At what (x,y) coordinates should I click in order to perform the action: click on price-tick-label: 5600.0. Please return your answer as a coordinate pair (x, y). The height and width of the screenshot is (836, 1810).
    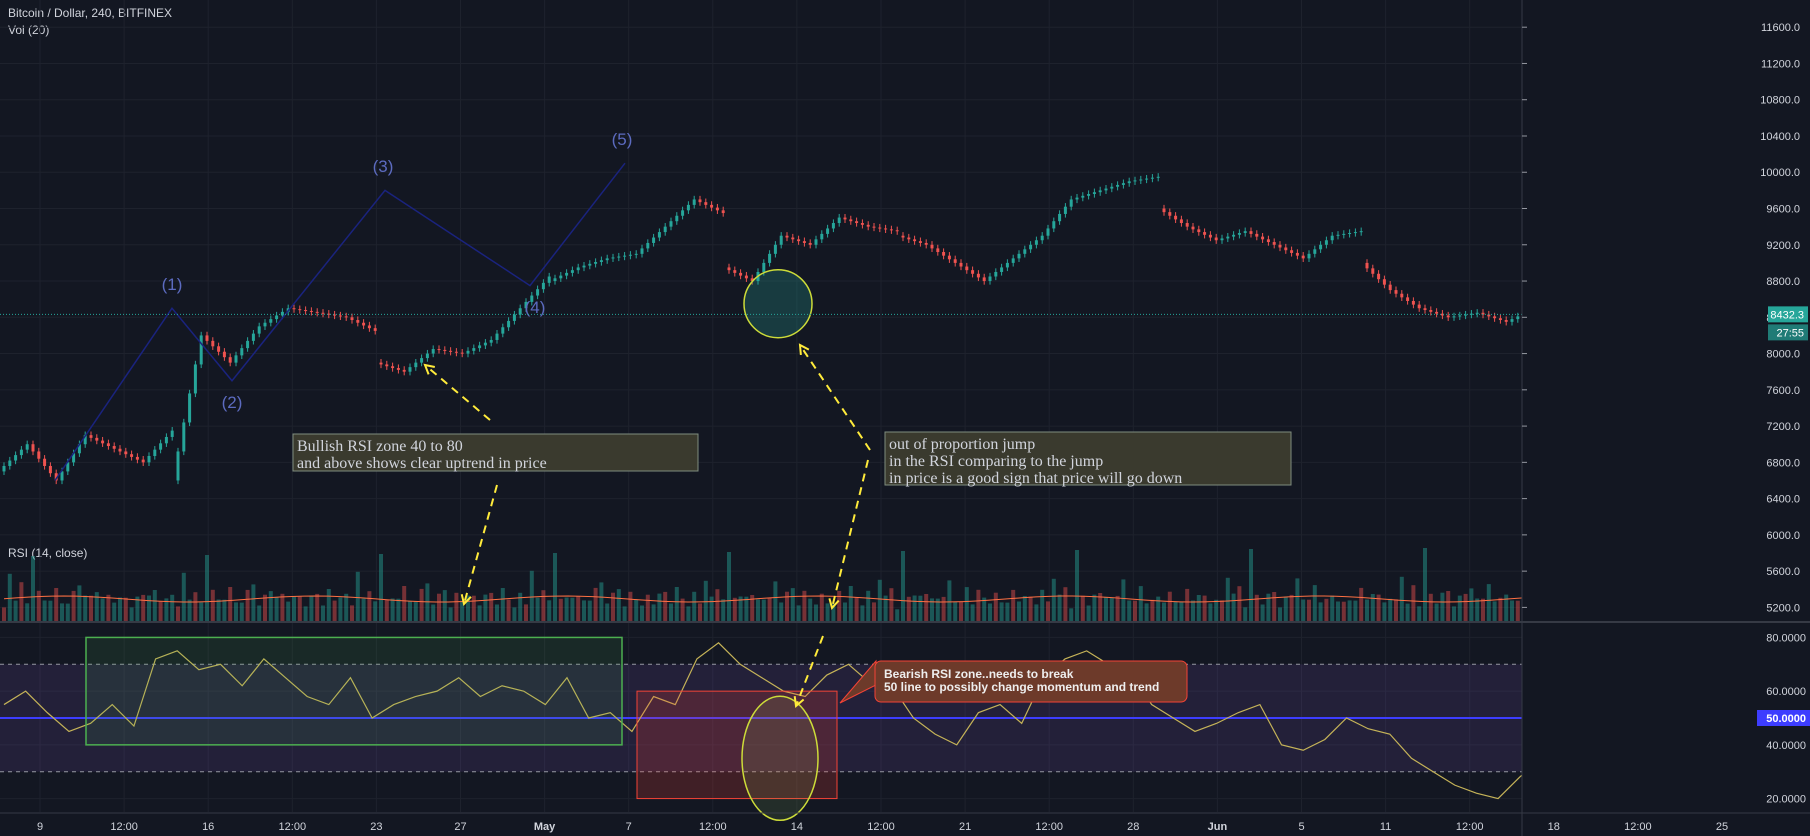
    Looking at the image, I should click on (1783, 572).